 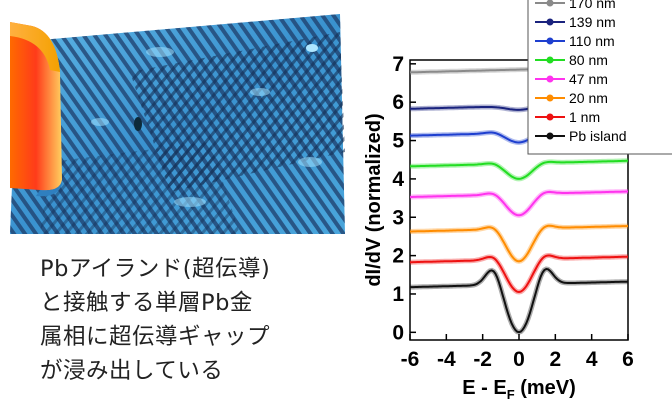 What do you see at coordinates (132, 371) in the screenshot?
I see `caption-line-4: が浸み出している` at bounding box center [132, 371].